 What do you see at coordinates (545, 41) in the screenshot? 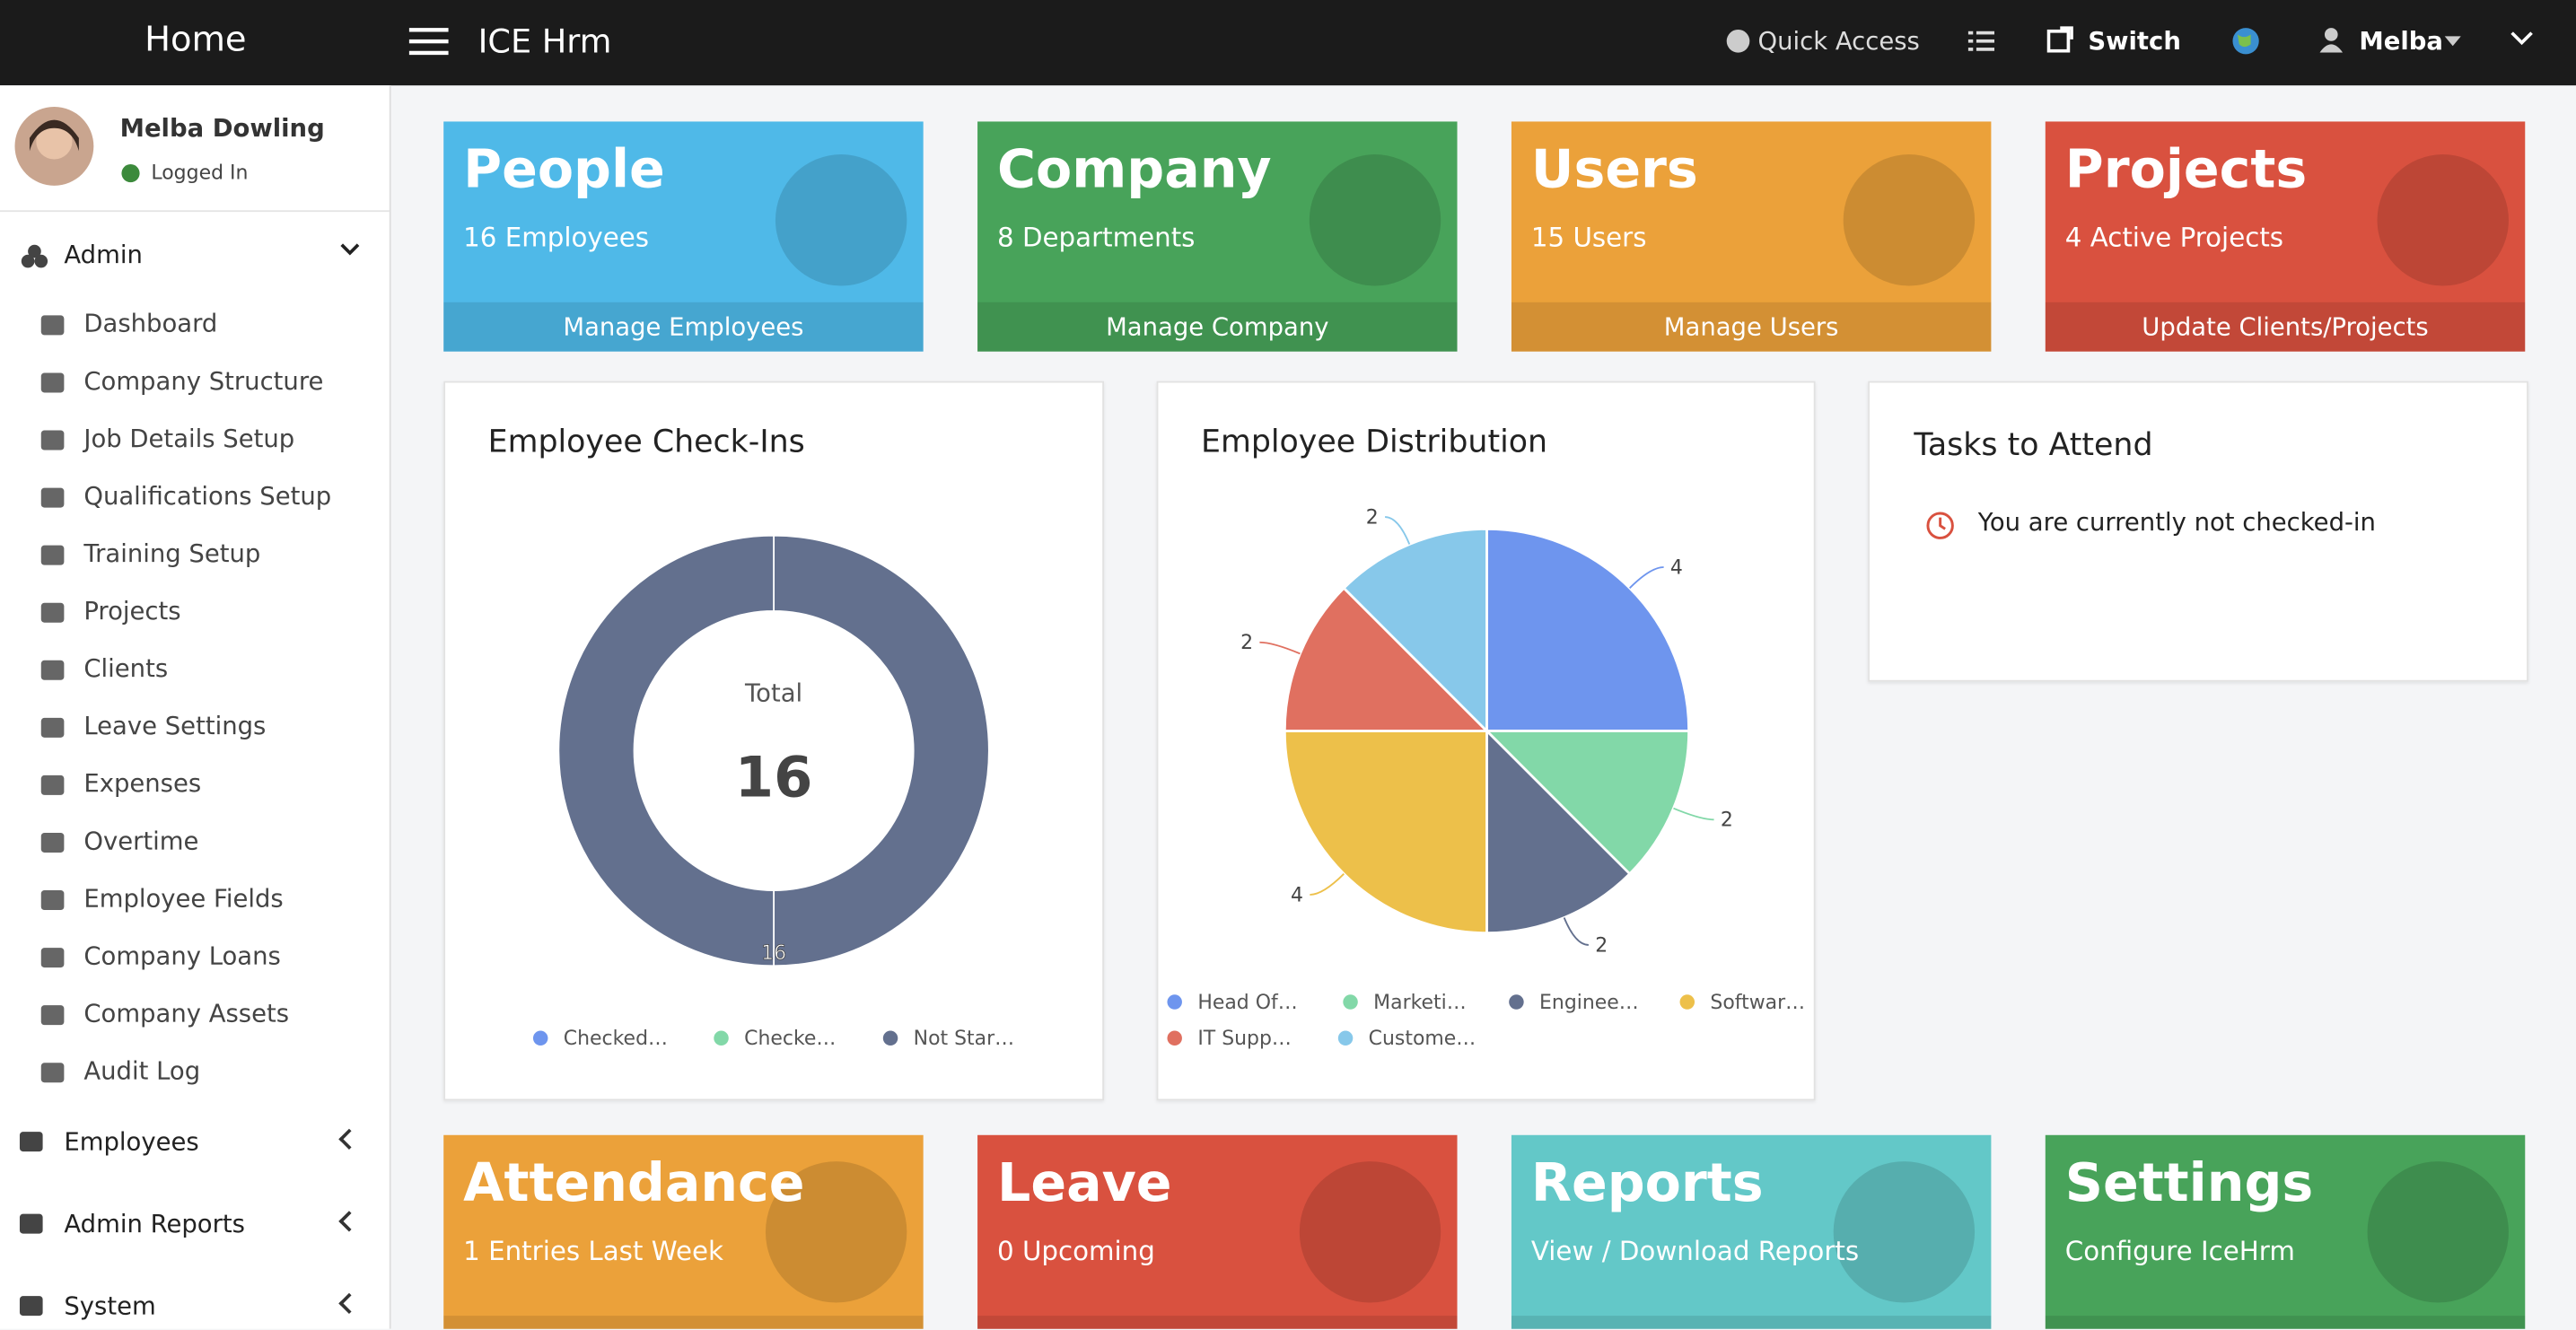
I see `app-name: ICE Hrm` at bounding box center [545, 41].